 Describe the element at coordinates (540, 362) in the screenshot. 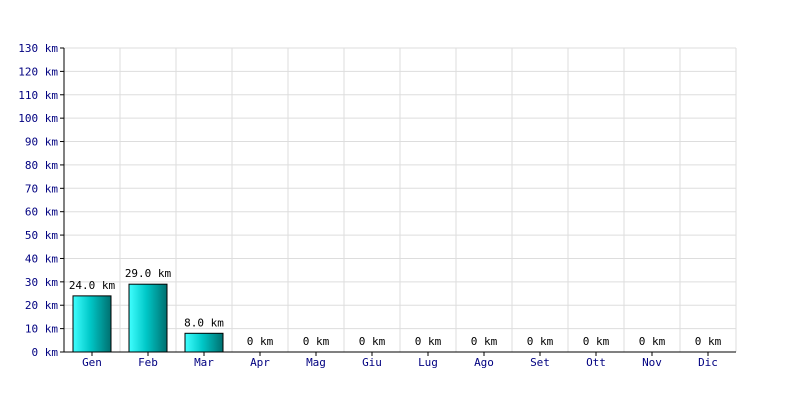

I see `x-tick-label: Set` at that location.